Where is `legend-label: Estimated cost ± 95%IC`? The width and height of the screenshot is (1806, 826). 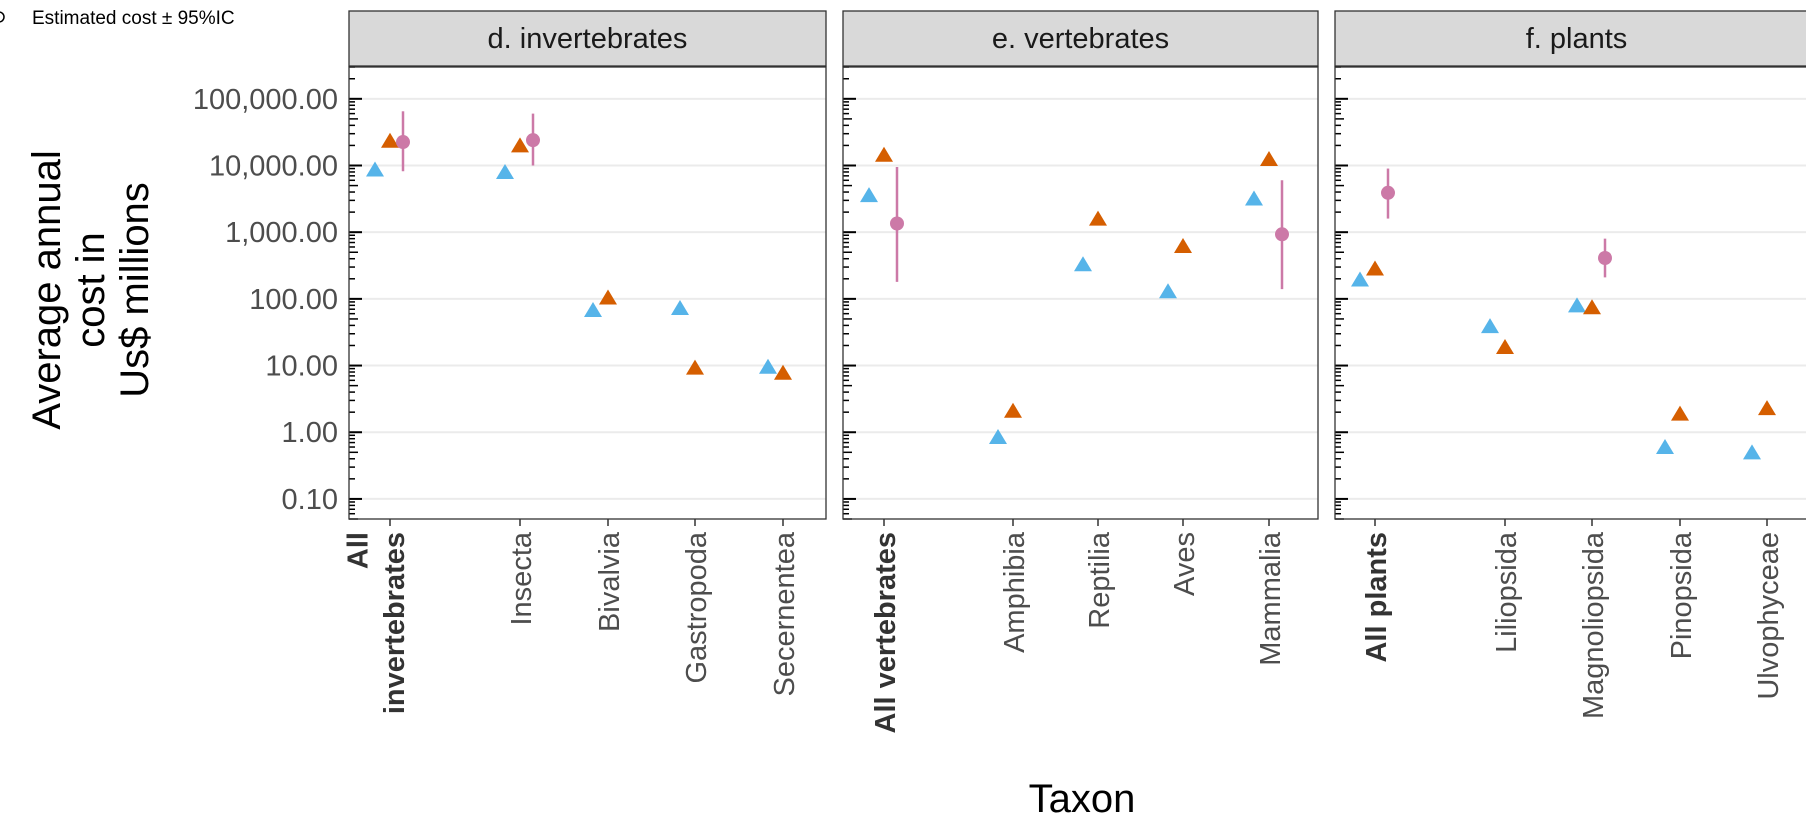 legend-label: Estimated cost ± 95%IC is located at coordinates (133, 18).